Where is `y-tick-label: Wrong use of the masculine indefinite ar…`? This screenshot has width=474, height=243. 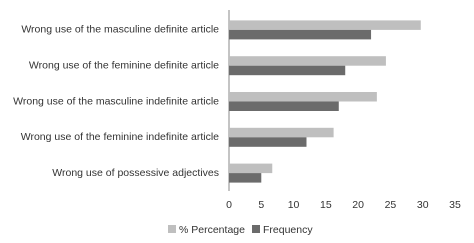
y-tick-label: Wrong use of the masculine indefinite ar… is located at coordinates (116, 101).